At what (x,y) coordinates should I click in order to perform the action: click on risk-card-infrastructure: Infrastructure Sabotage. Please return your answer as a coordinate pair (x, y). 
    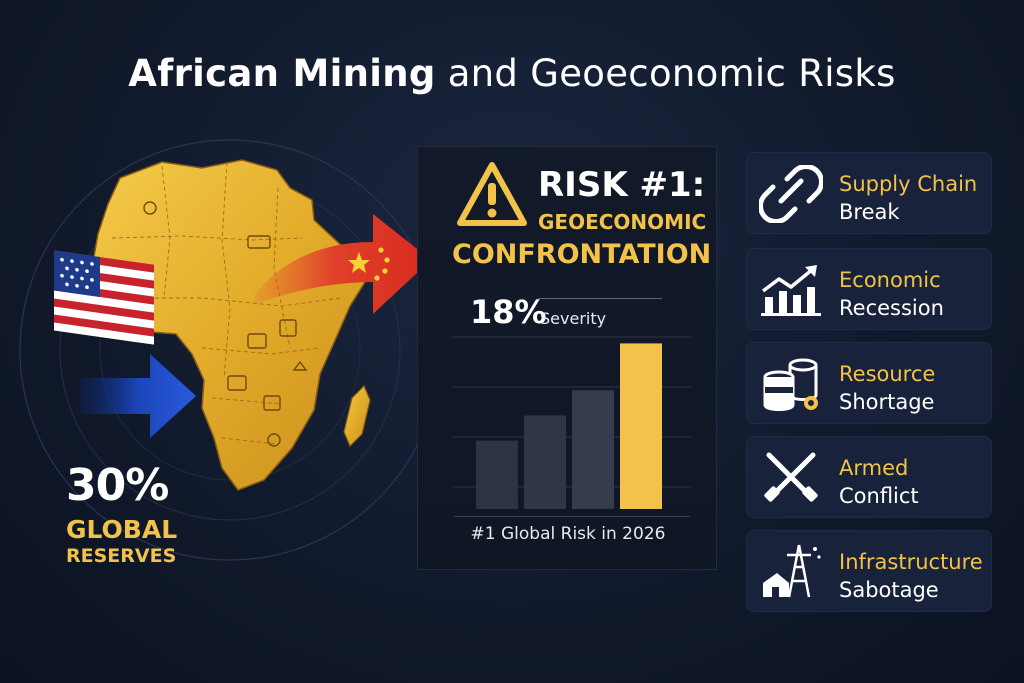
    Looking at the image, I should click on (869, 571).